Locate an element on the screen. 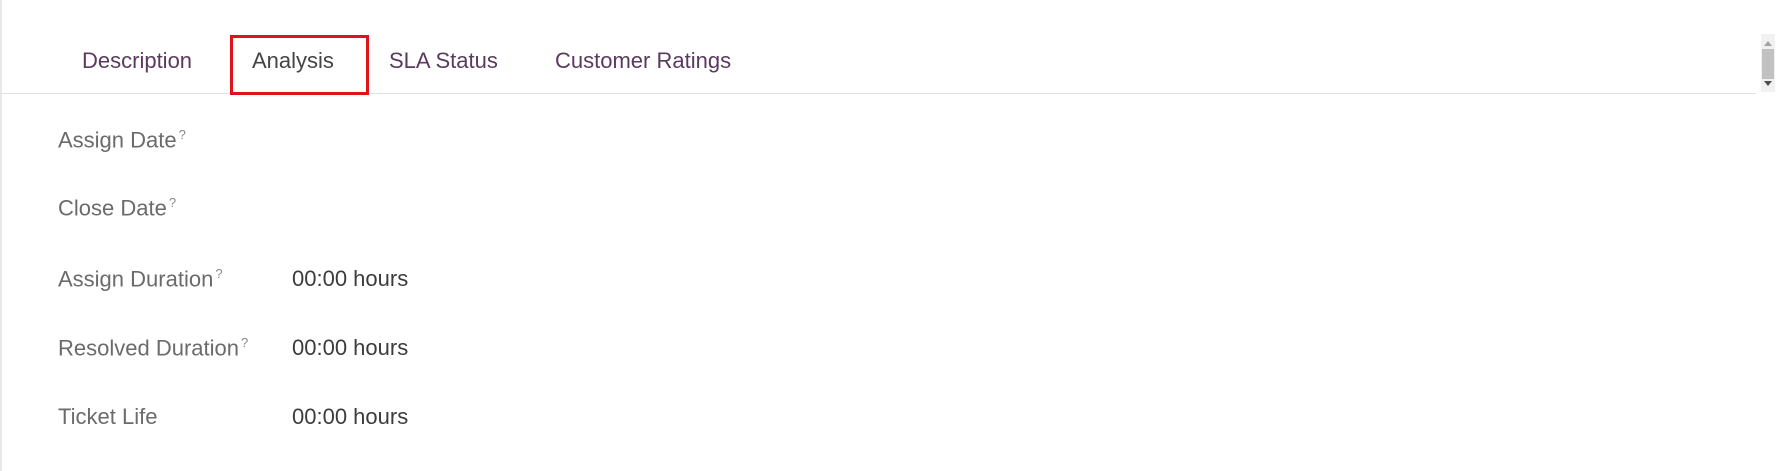 The image size is (1776, 471). tab-customer-ratings: Customer Ratings is located at coordinates (643, 60).